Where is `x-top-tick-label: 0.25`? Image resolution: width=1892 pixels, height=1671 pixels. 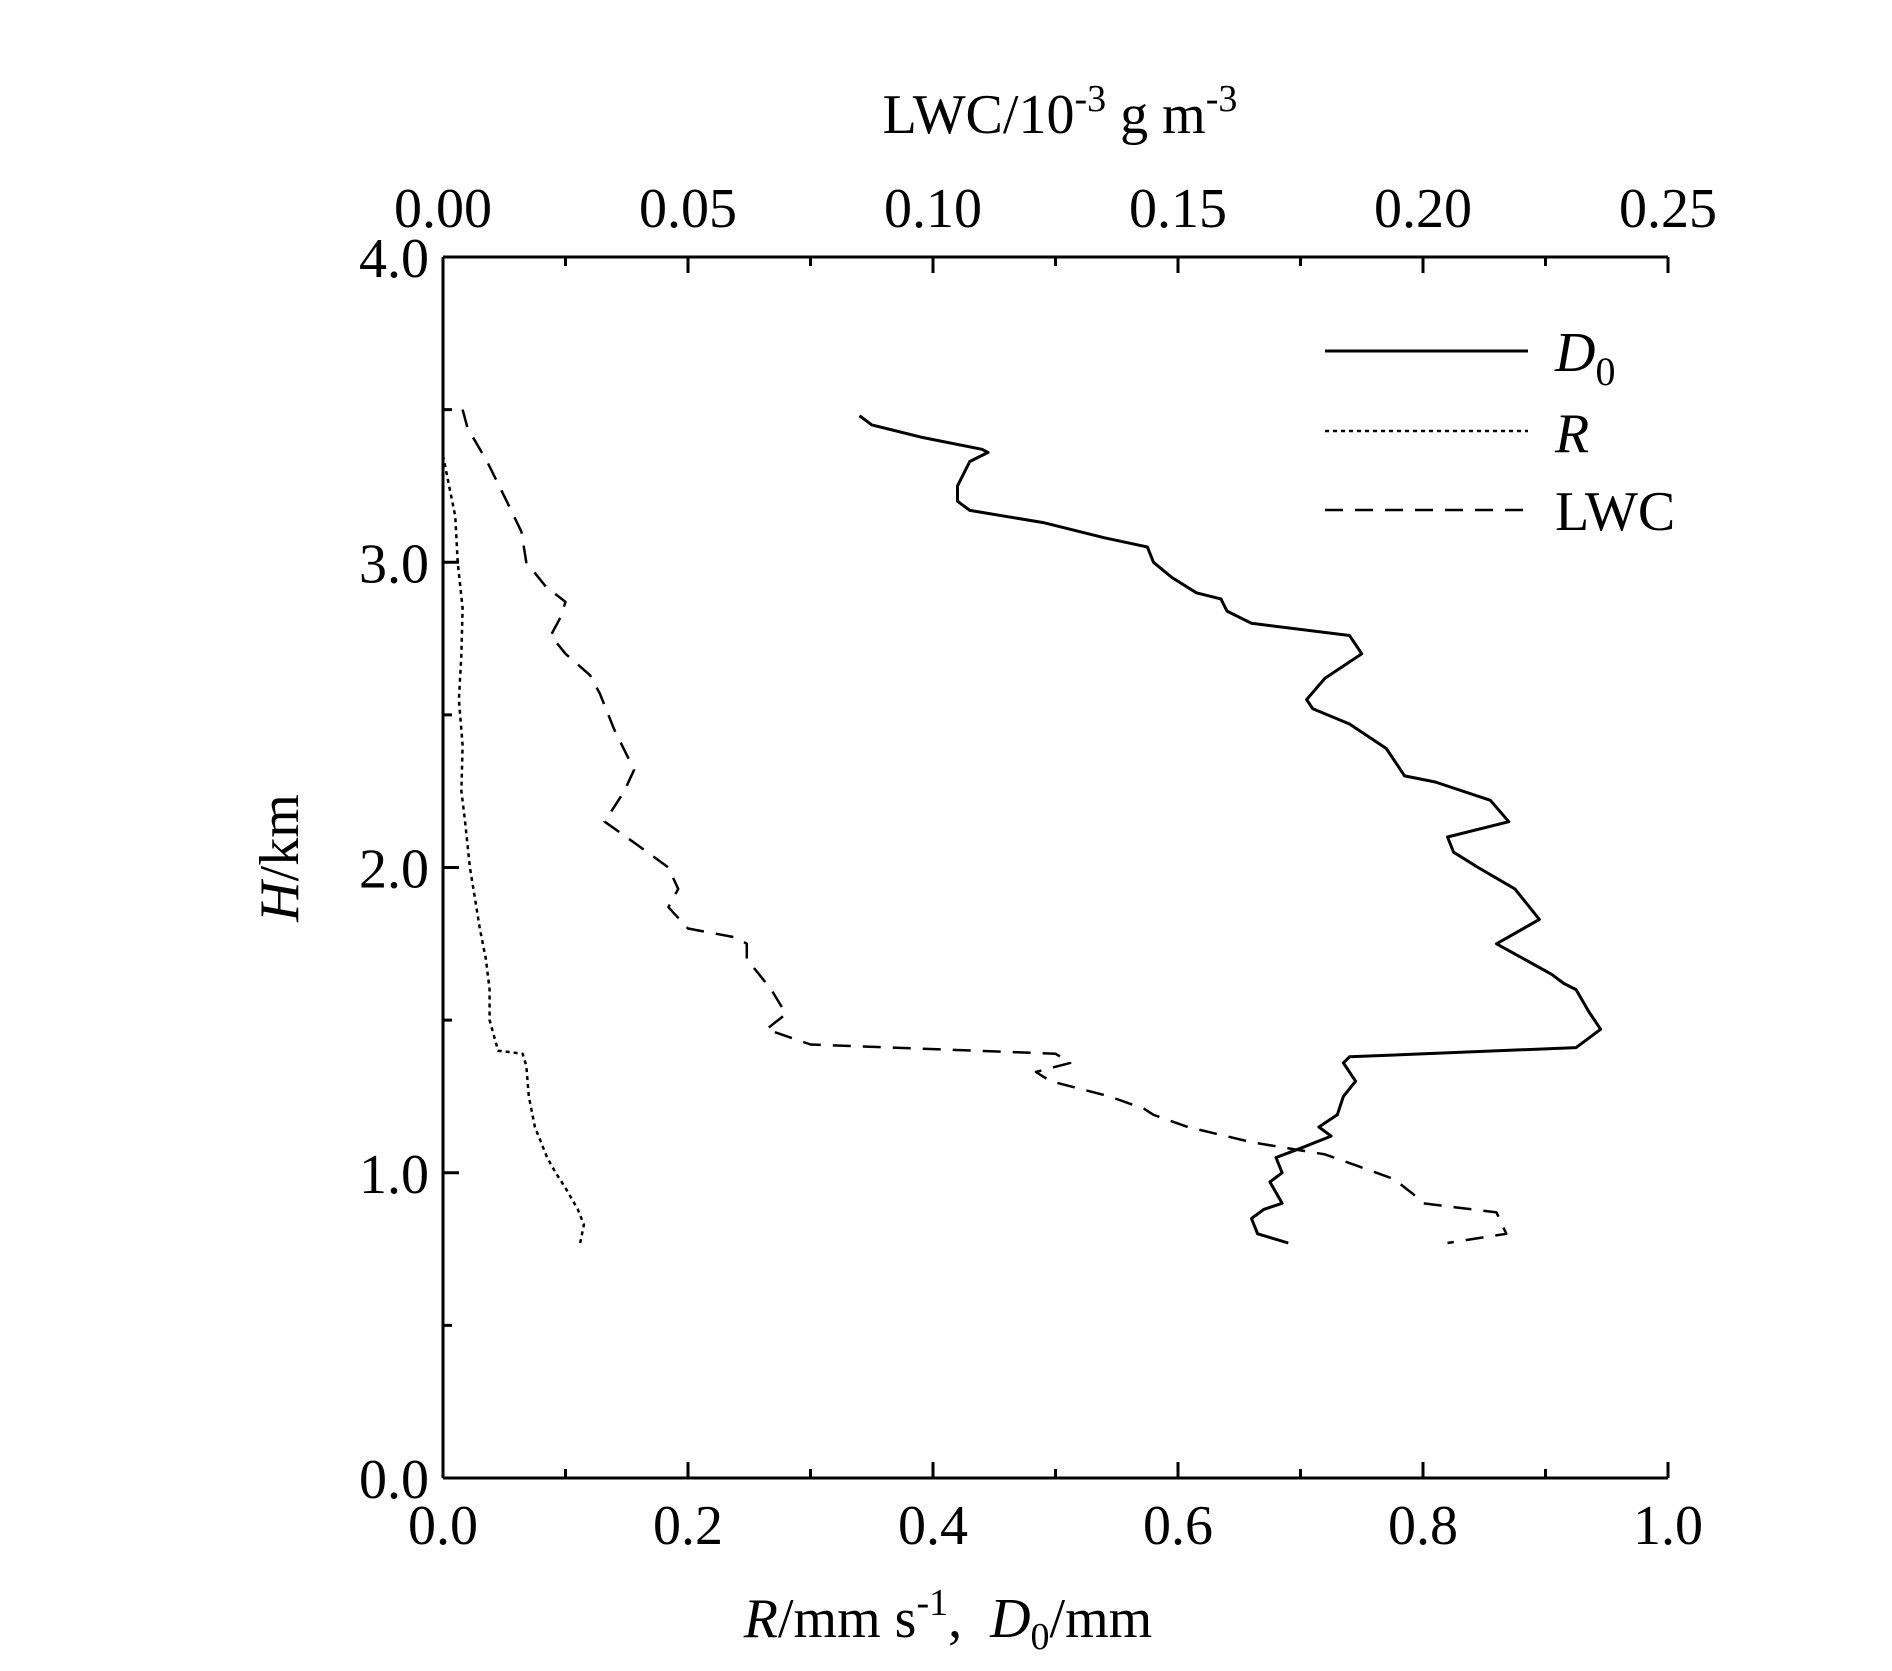 x-top-tick-label: 0.25 is located at coordinates (1668, 209).